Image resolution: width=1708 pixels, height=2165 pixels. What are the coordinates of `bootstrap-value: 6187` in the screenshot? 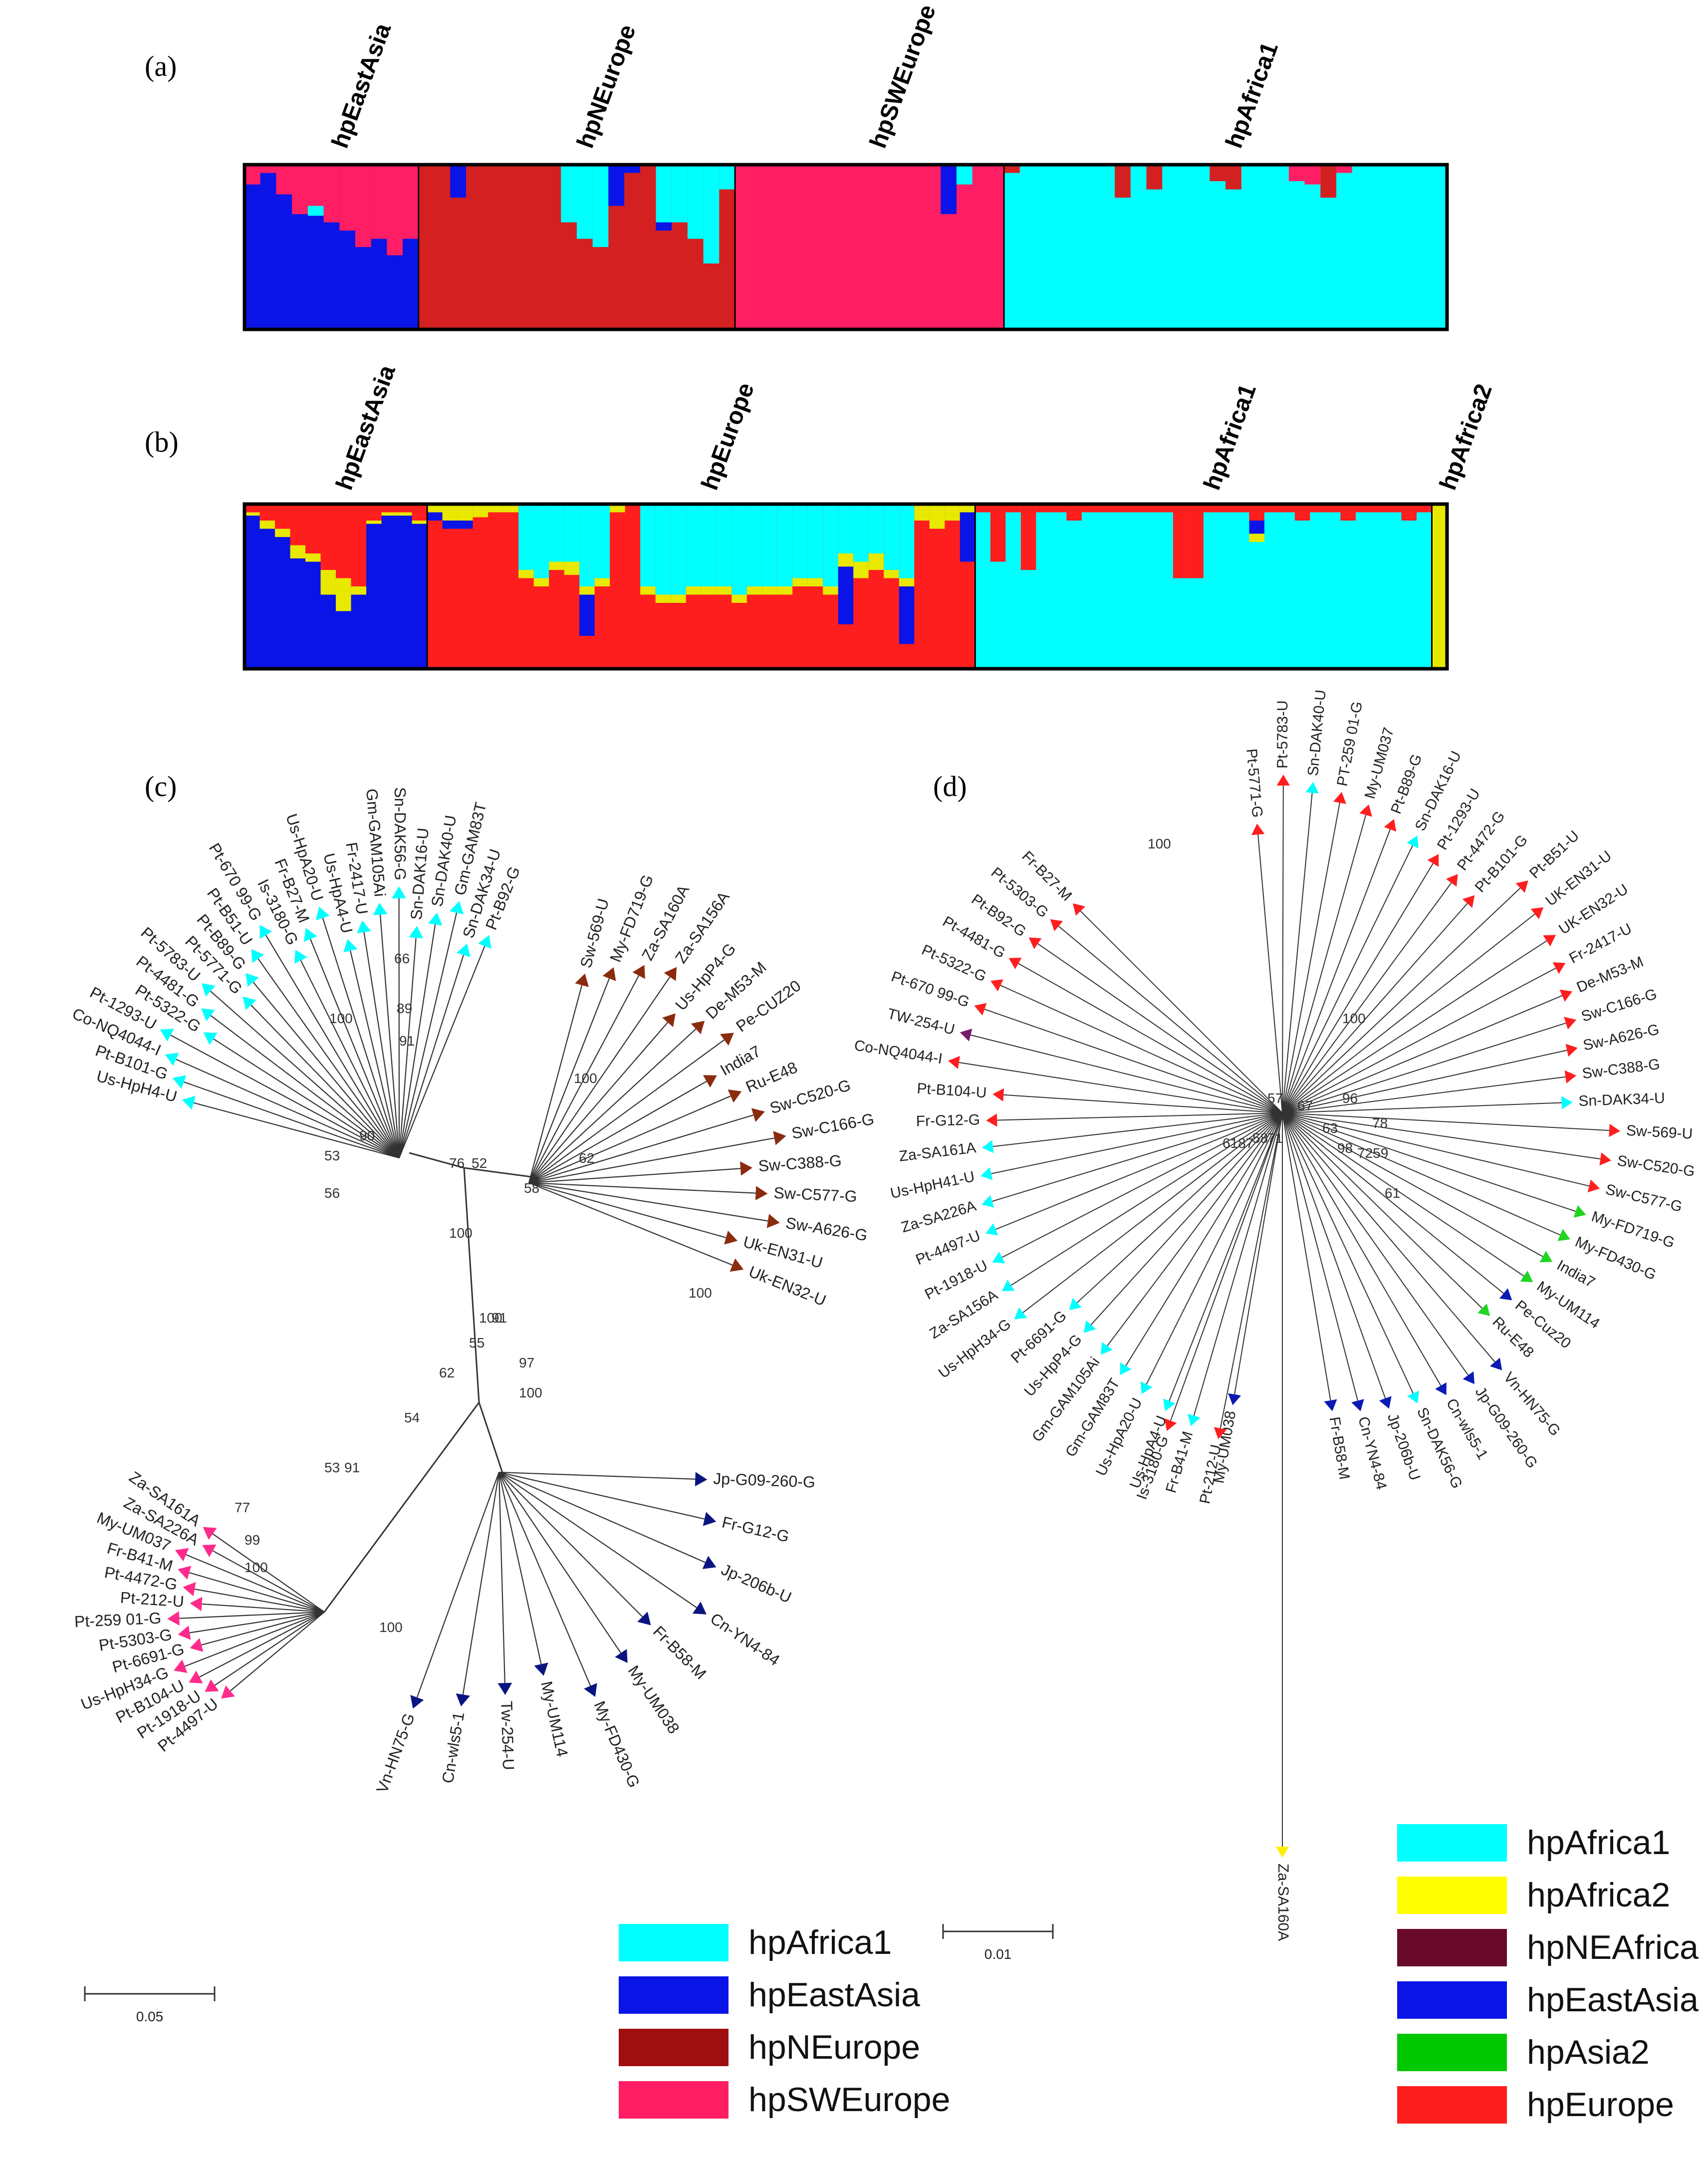 It's located at (1237, 1143).